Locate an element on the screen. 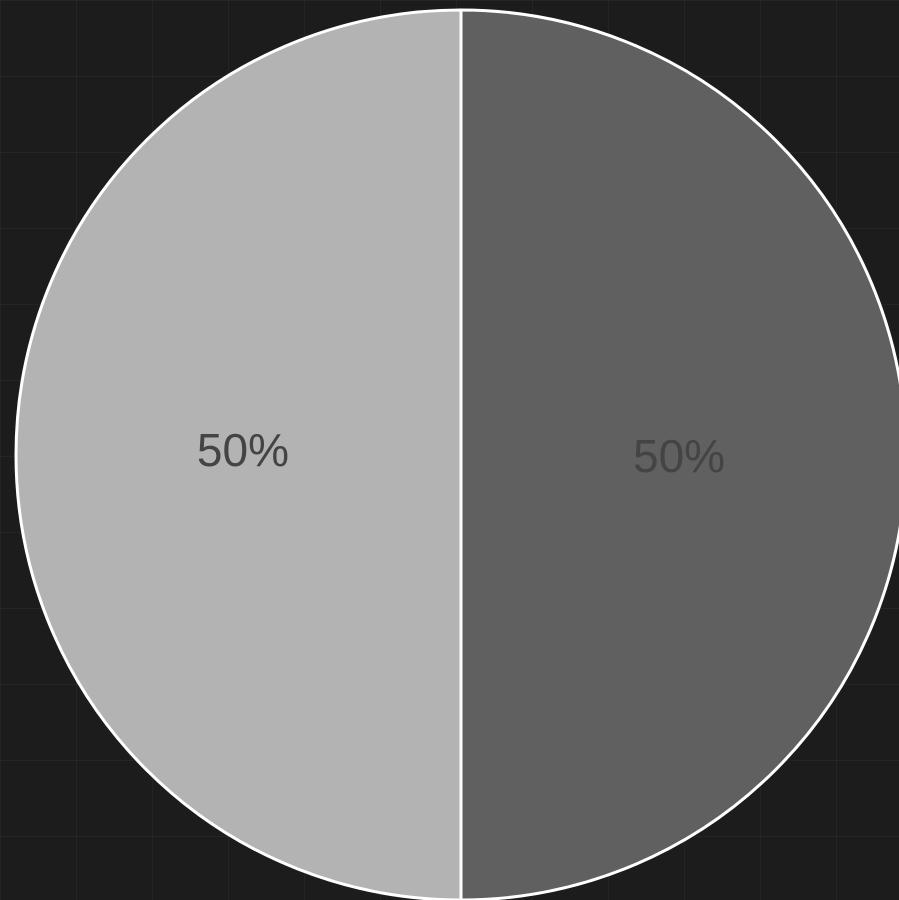 The height and width of the screenshot is (900, 899). slice-label-1: 50% is located at coordinates (679, 456).